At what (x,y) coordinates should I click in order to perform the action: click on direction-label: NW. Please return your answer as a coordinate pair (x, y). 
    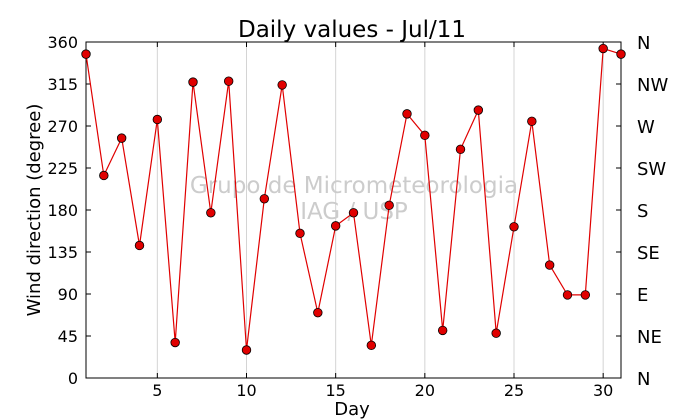
    Looking at the image, I should click on (652, 85).